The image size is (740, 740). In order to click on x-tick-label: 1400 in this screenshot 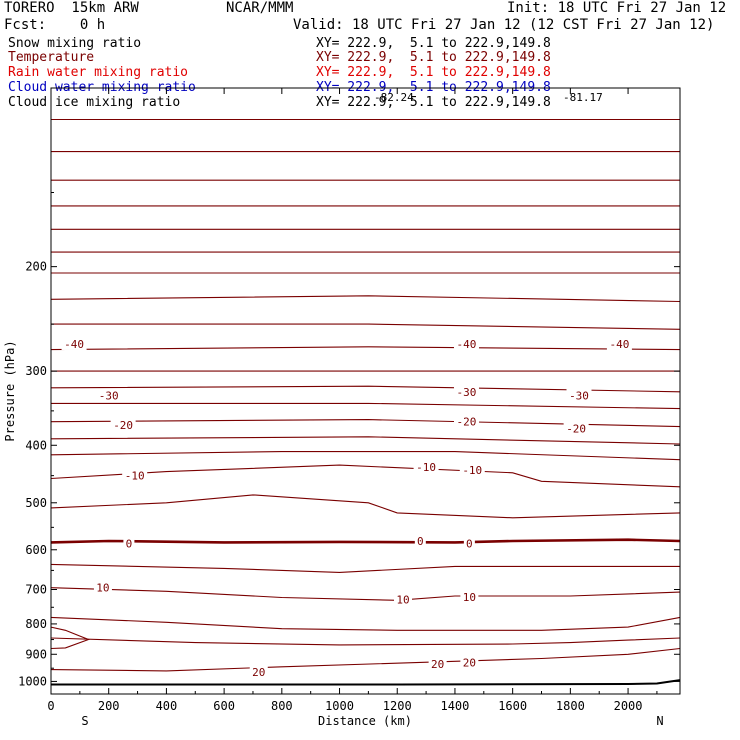, I will do `click(454, 706)`.